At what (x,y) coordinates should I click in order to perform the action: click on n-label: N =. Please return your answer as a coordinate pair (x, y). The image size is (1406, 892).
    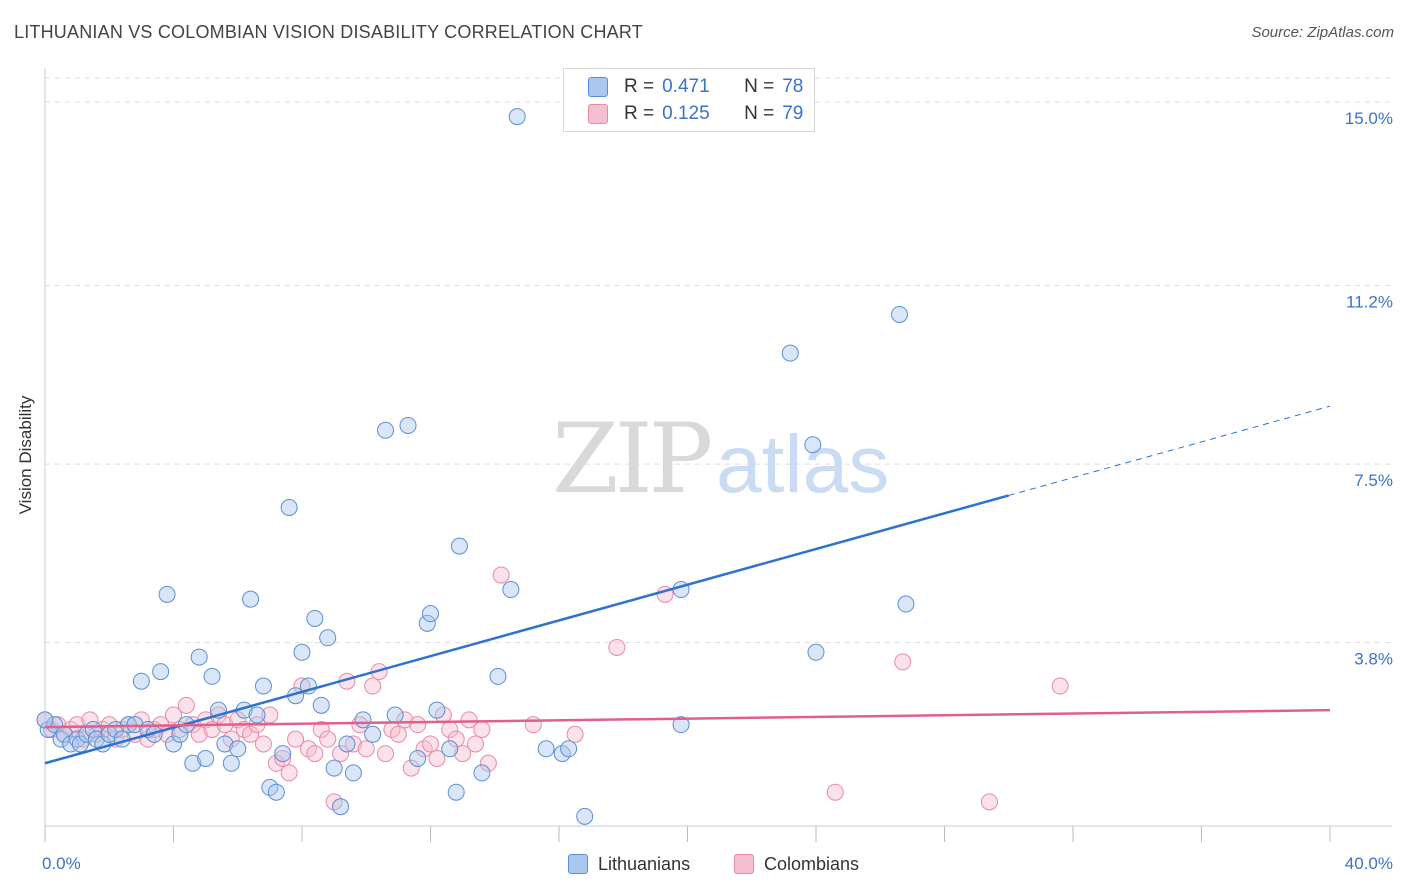
    Looking at the image, I should click on (759, 113).